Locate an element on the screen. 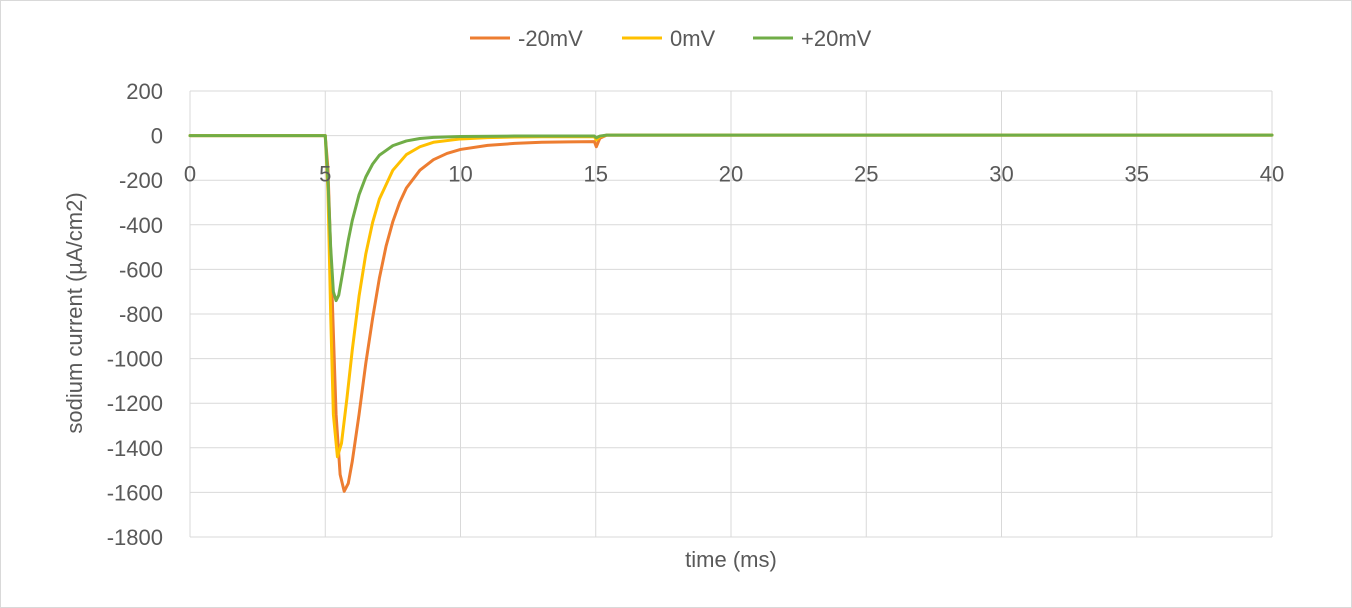 Image resolution: width=1352 pixels, height=608 pixels. x-tick-label: 30 is located at coordinates (1001, 174).